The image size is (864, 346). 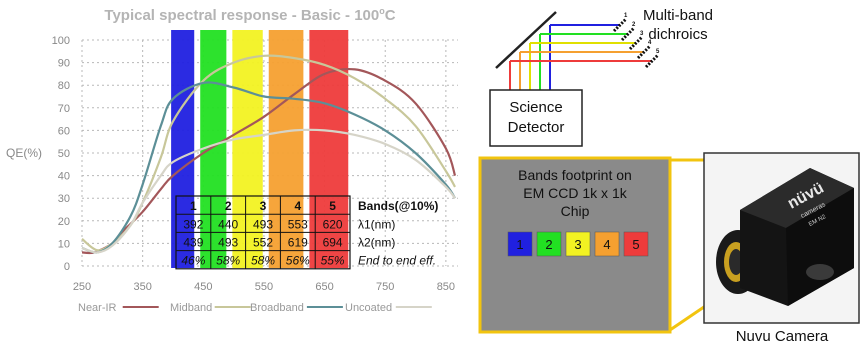 What do you see at coordinates (228, 243) in the screenshot?
I see `band-lambda2-cell: 493` at bounding box center [228, 243].